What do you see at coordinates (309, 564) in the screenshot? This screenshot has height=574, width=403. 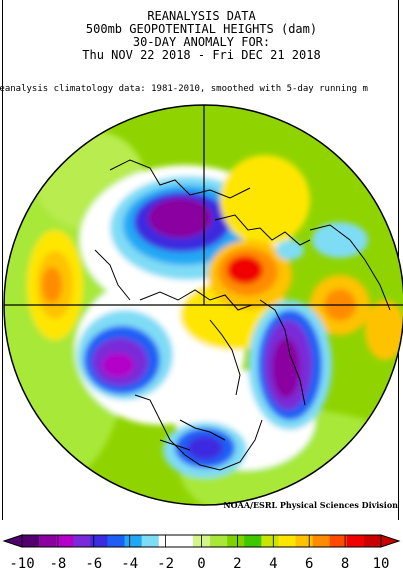 I see `colorbar-tick-label: 6` at bounding box center [309, 564].